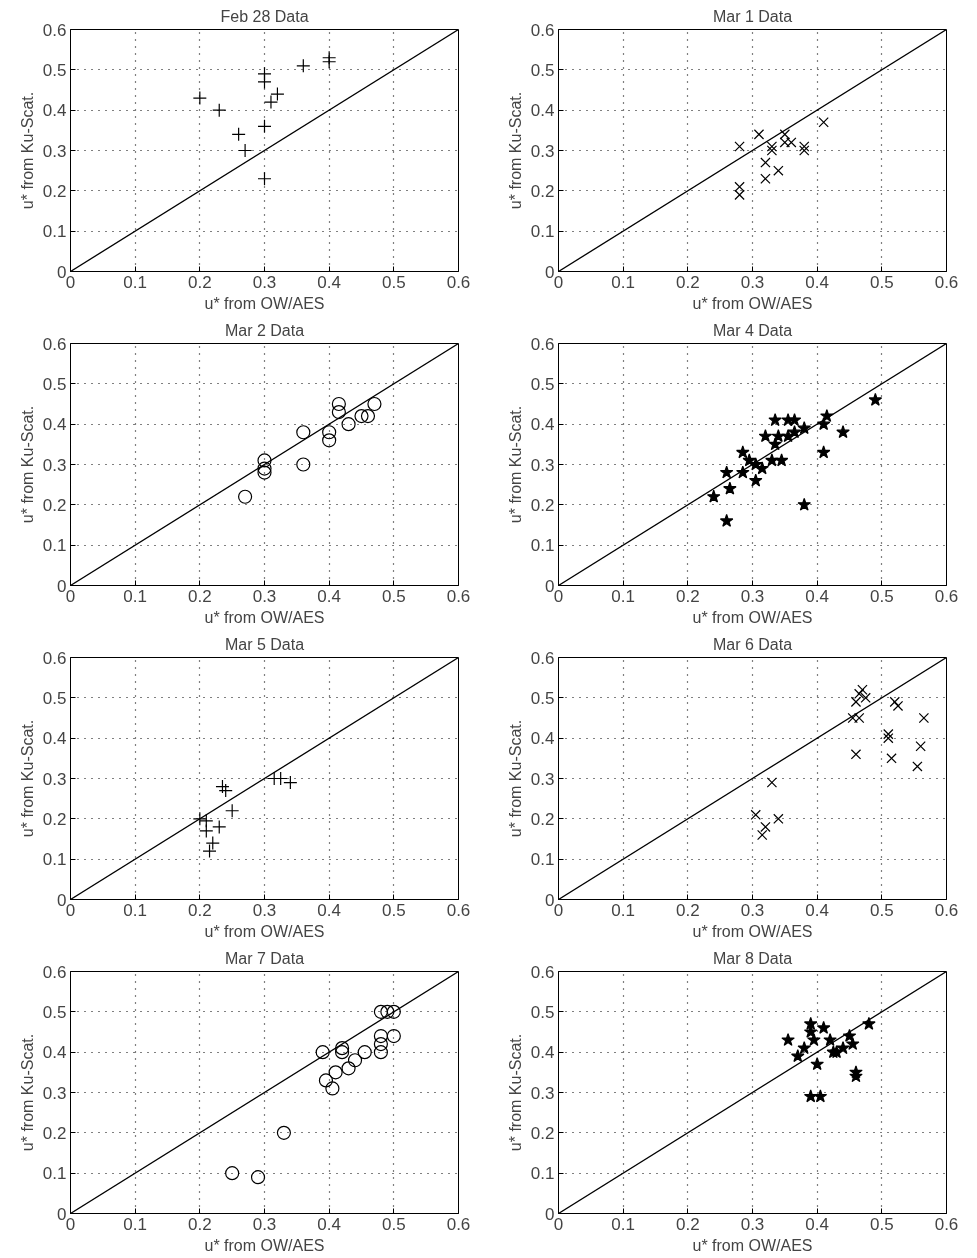 The height and width of the screenshot is (1258, 977). What do you see at coordinates (752, 16) in the screenshot?
I see `chart-title: Mar 1 Data` at bounding box center [752, 16].